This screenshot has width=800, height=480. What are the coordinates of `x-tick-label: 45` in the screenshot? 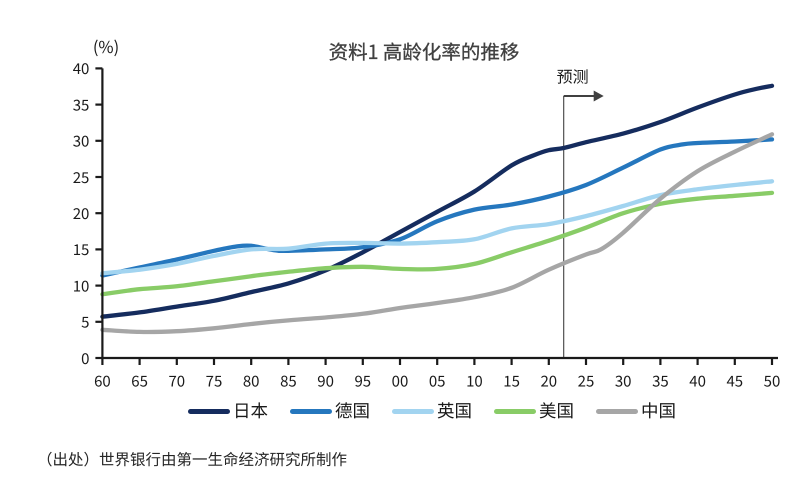 It's located at (734, 381).